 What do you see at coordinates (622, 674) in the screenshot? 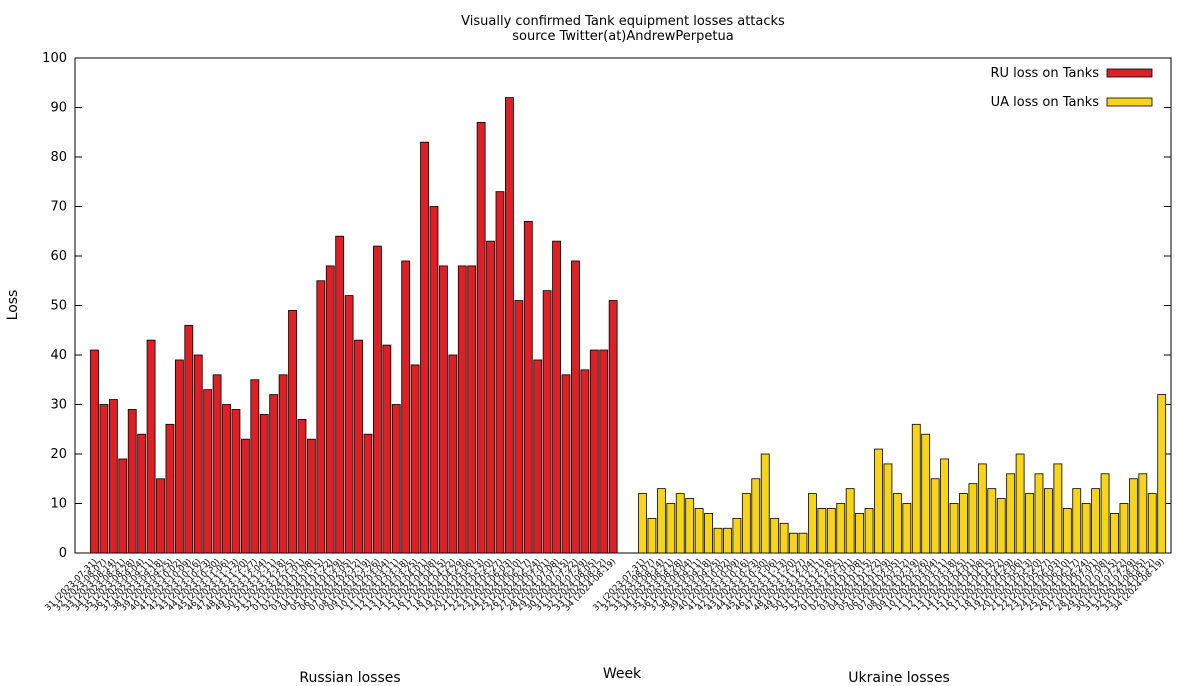
I see `x-axis-title: Week` at bounding box center [622, 674].